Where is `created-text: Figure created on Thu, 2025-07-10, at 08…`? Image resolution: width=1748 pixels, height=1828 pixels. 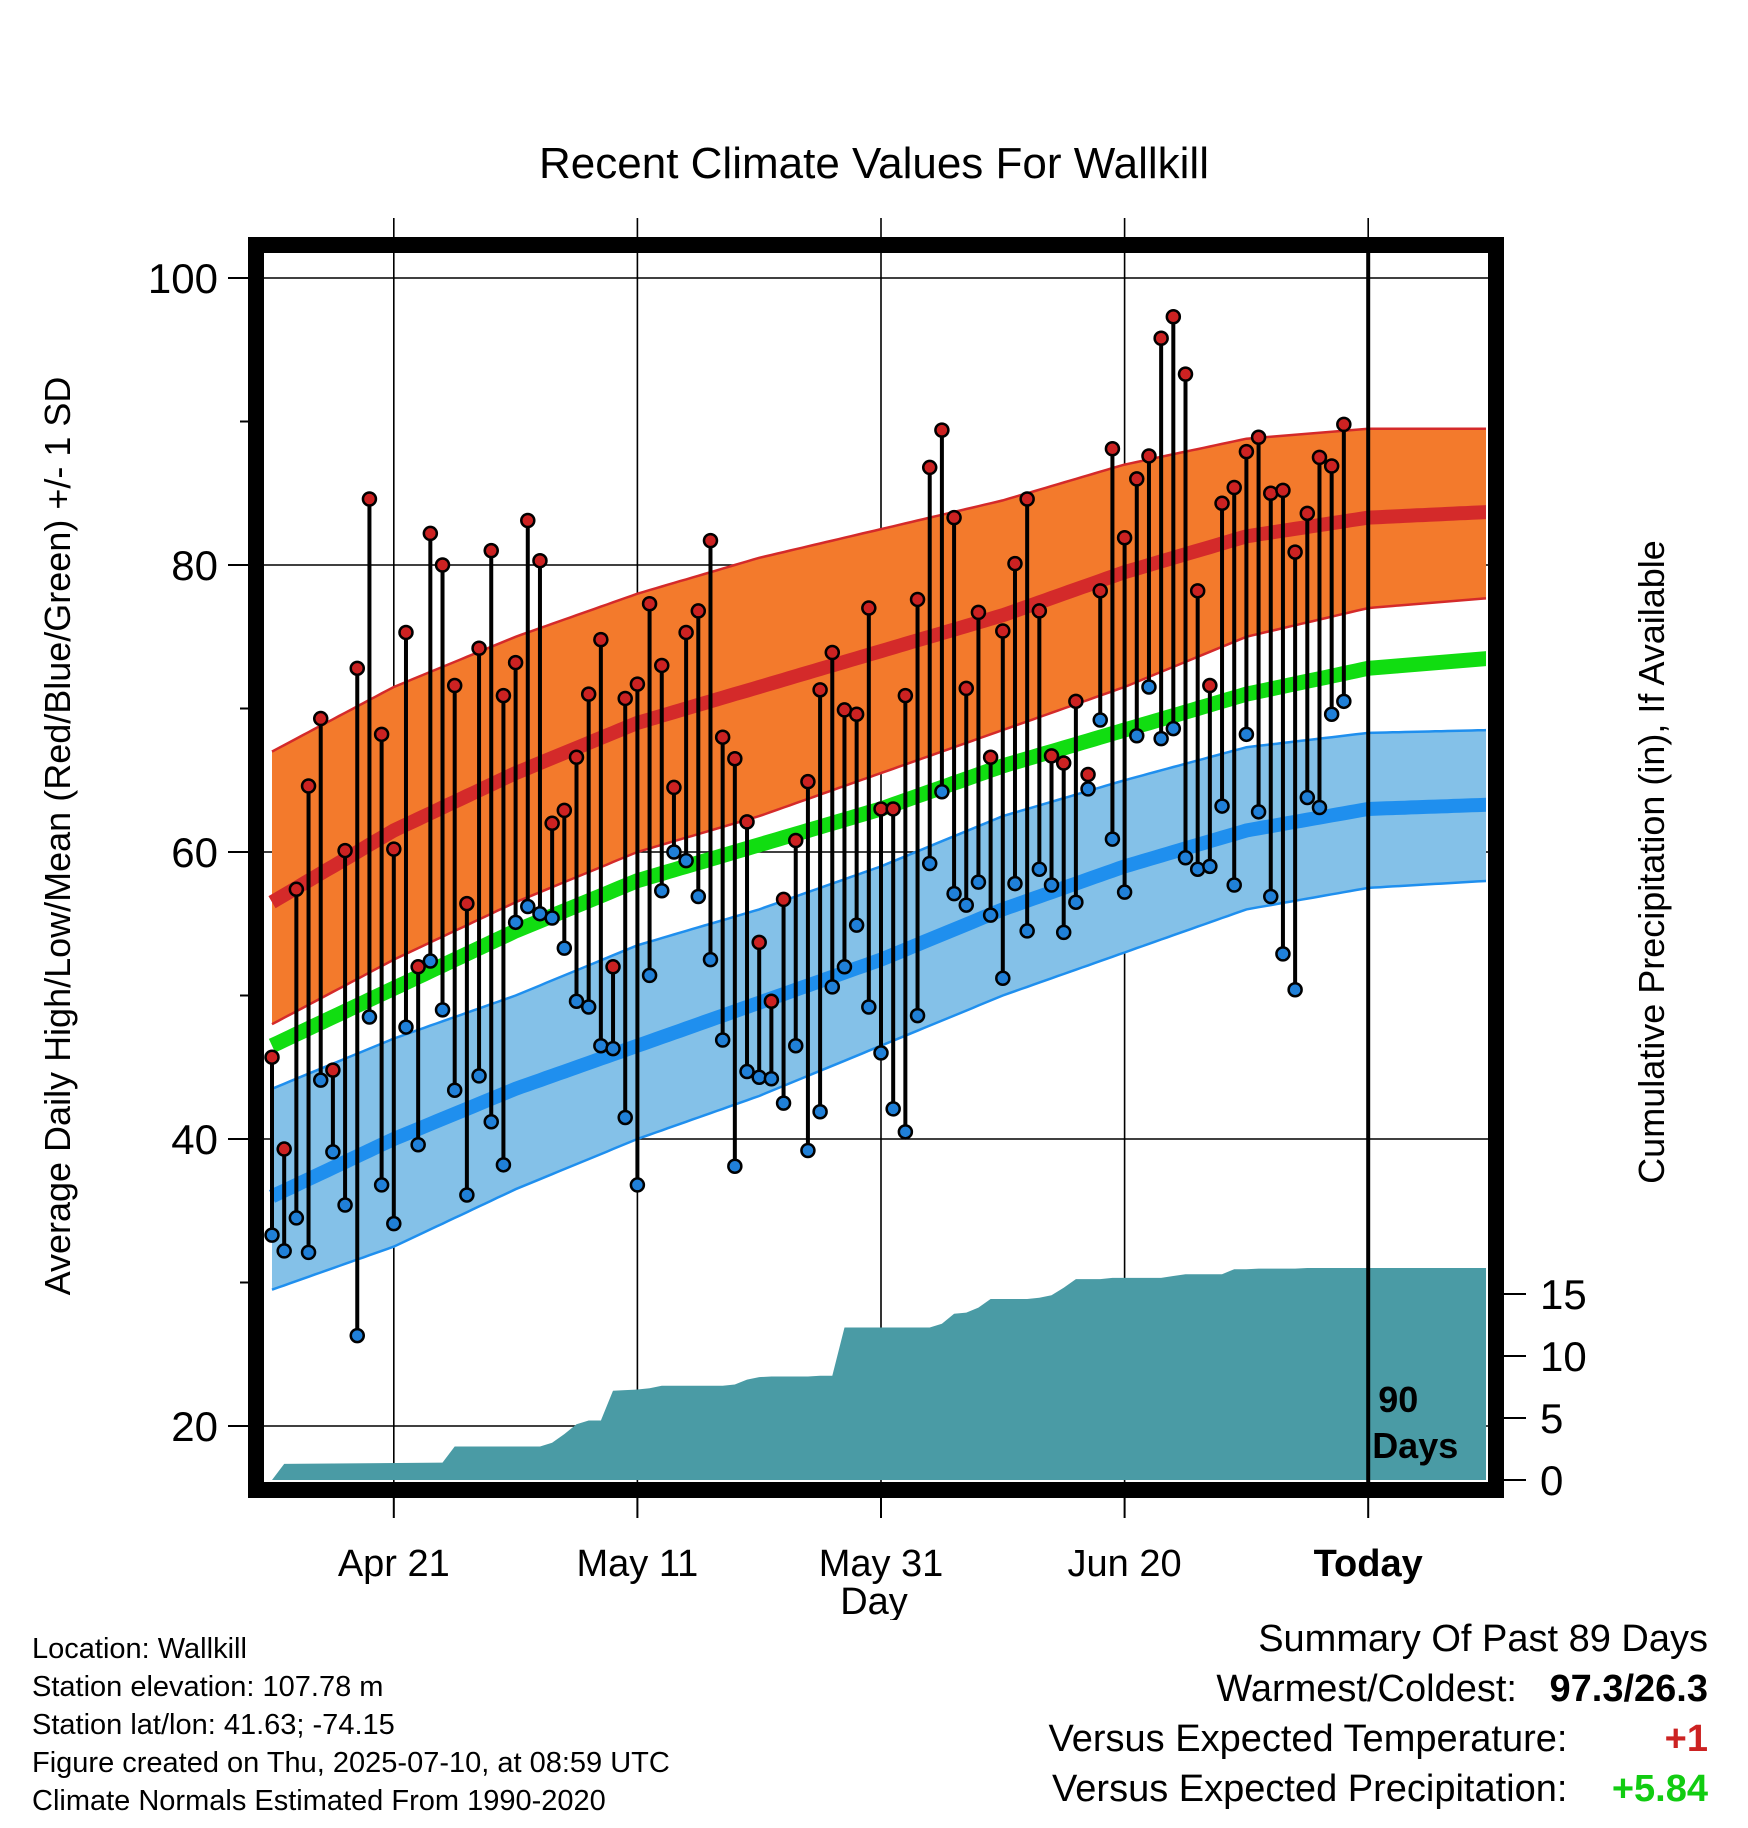
created-text: Figure created on Thu, 2025-07-10, at 08… is located at coordinates (351, 1763).